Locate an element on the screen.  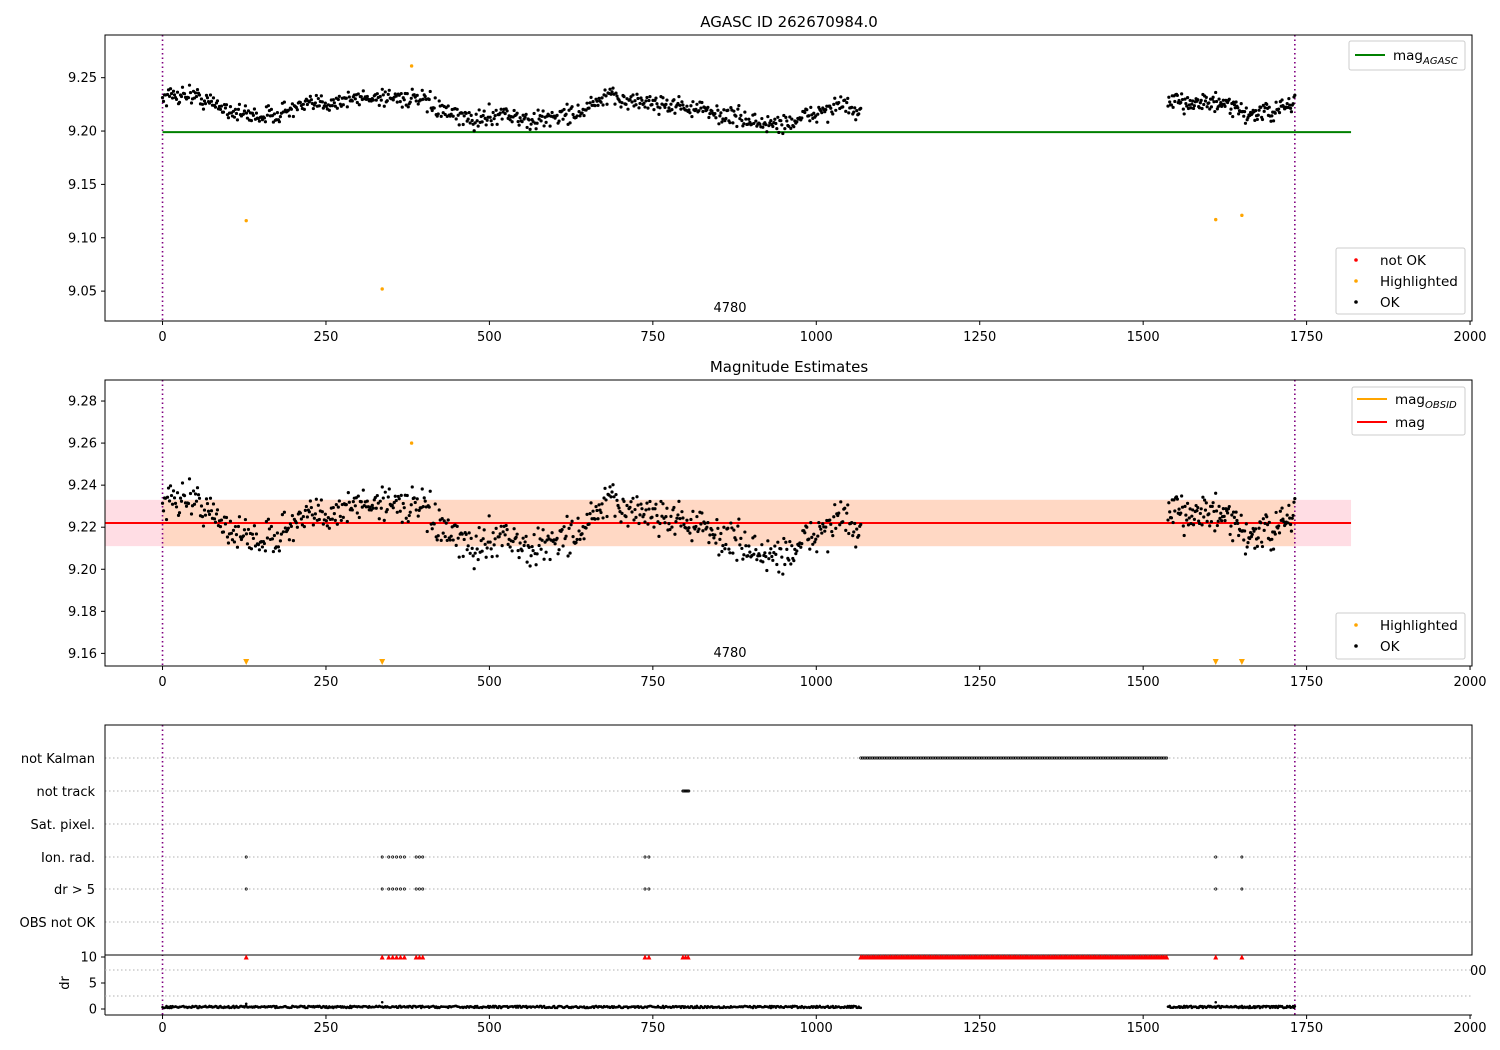
legend-frame is located at coordinates (1407, 55).